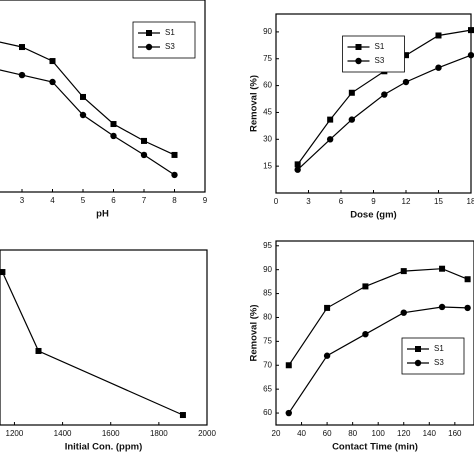  I want to click on y-tick-label: 75, so click(267, 58).